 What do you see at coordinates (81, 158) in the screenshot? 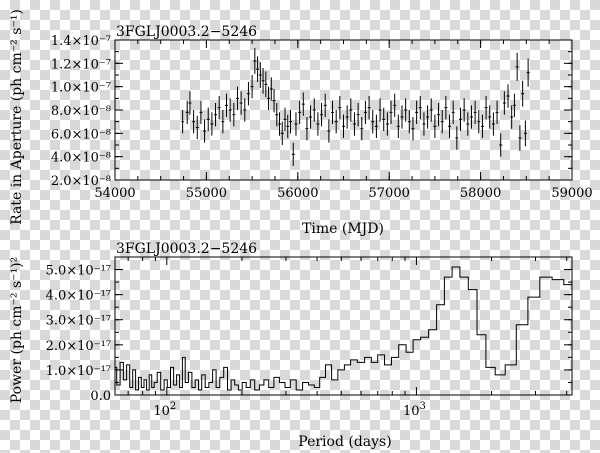
I see `light-curve-y-tick-label: 4.0×10⁻⁸` at bounding box center [81, 158].